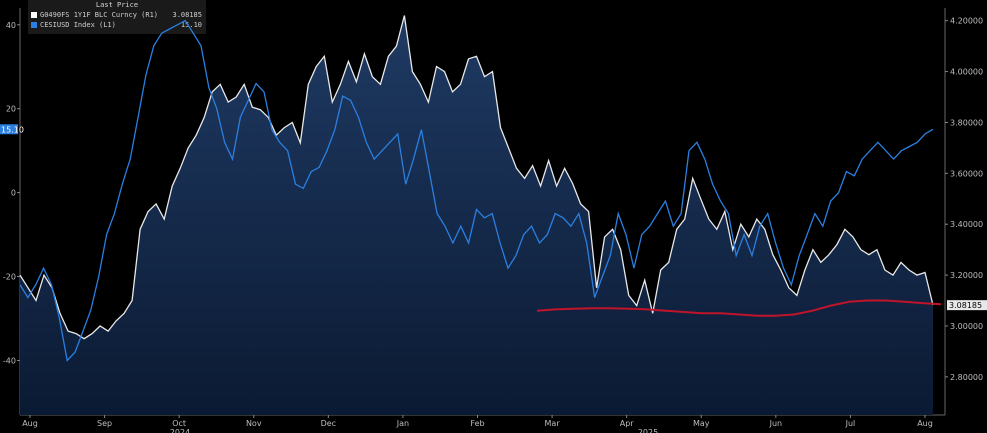  What do you see at coordinates (117, 25) in the screenshot?
I see `legend-item: CESIUSD Index (L1) 15.10` at bounding box center [117, 25].